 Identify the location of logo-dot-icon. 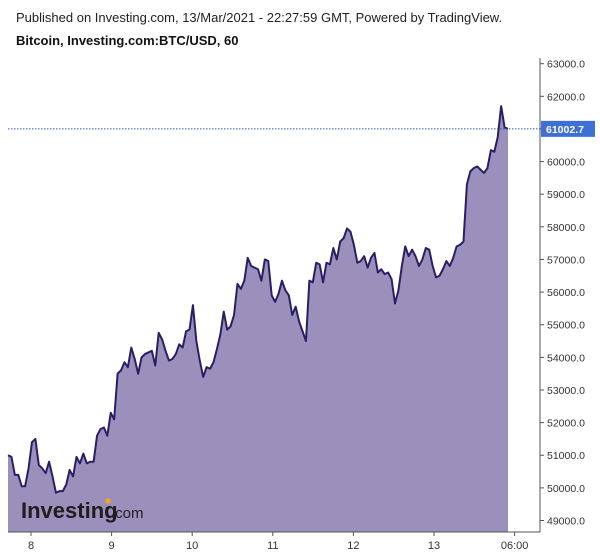
(108, 501).